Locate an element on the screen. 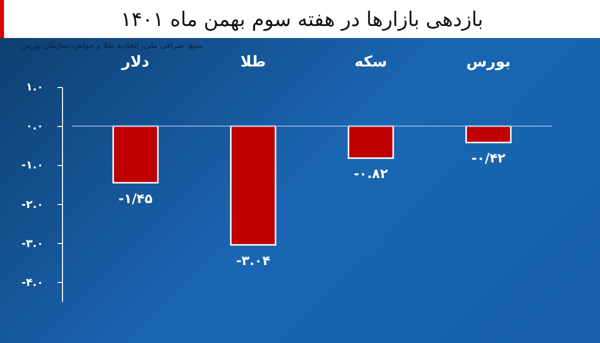  data-label: -۳.۰۴ is located at coordinates (253, 261).